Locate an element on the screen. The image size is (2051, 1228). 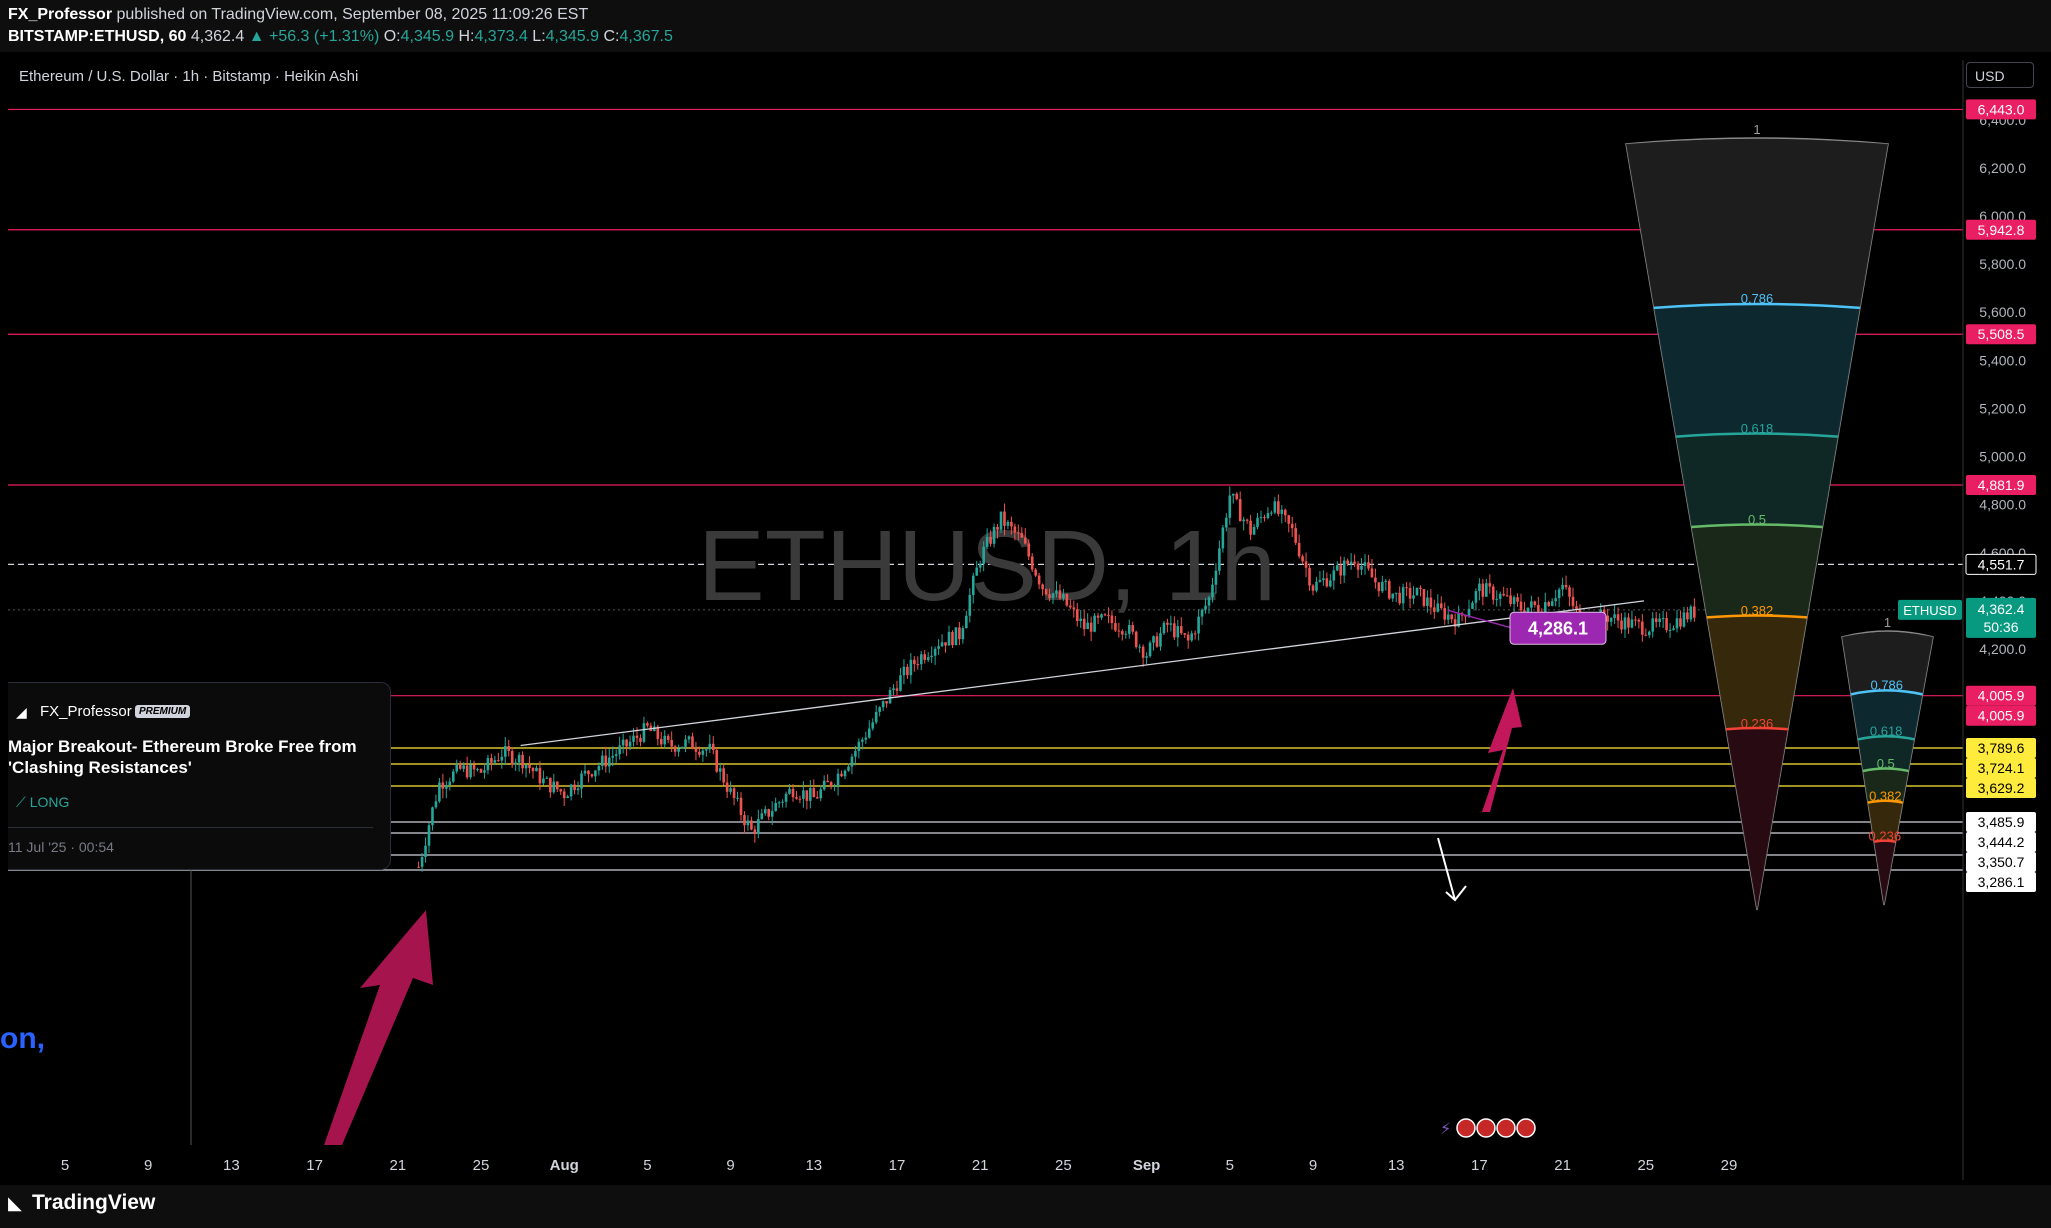
symbol-label: BITSTAMP:ETHUSD, 60 is located at coordinates (97, 36).